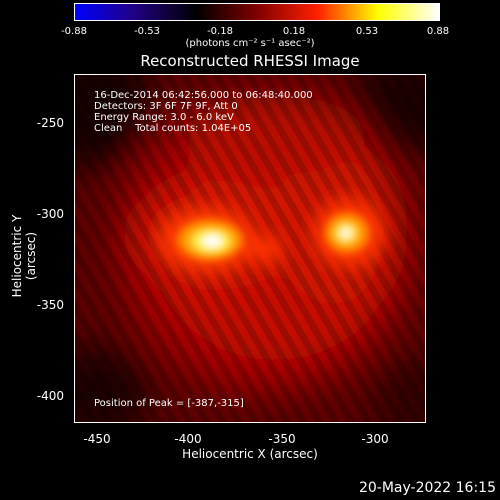 The image size is (500, 500). What do you see at coordinates (164, 117) in the screenshot?
I see `info-energy-range: Energy Range: 3.0 - 6.0 keV` at bounding box center [164, 117].